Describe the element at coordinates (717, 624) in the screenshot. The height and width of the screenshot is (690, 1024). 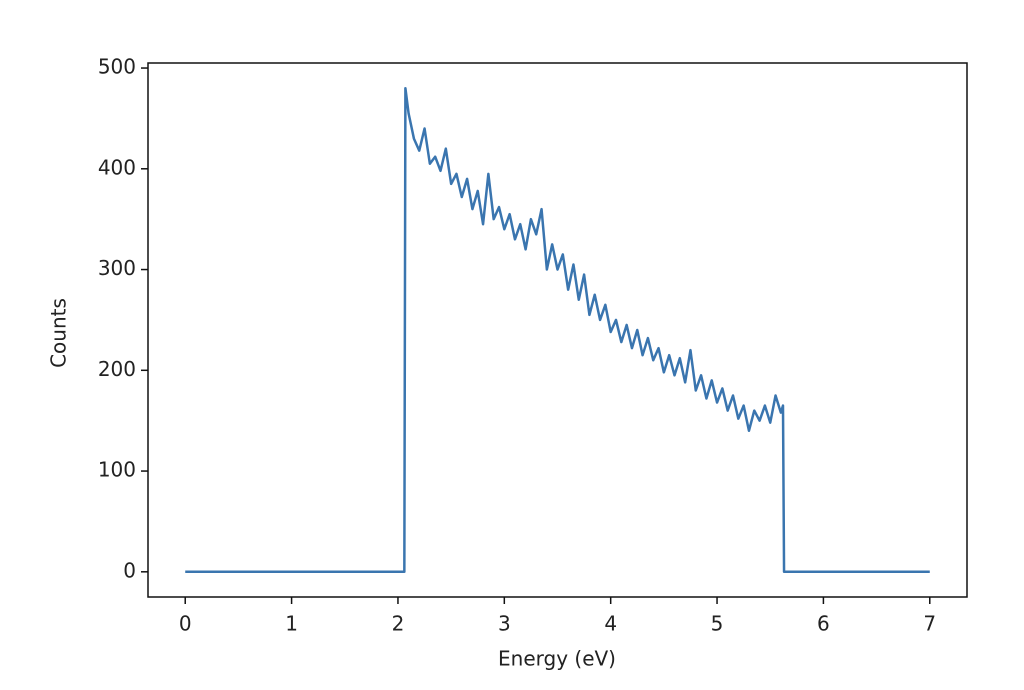
I see `x-tick-label: 5` at that location.